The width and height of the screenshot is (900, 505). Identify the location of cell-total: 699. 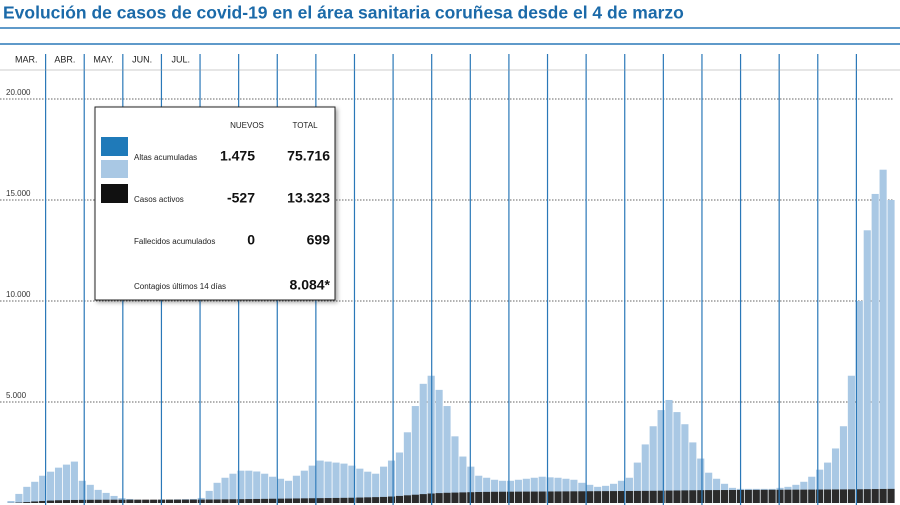
(319, 240).